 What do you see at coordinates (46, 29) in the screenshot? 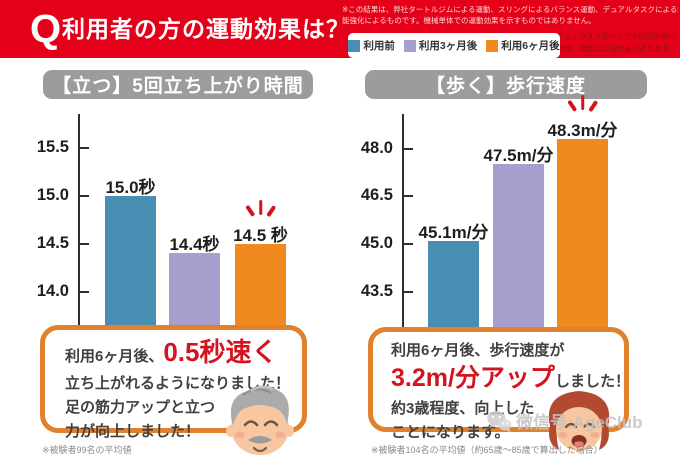
I see `q-mark: Q` at bounding box center [46, 29].